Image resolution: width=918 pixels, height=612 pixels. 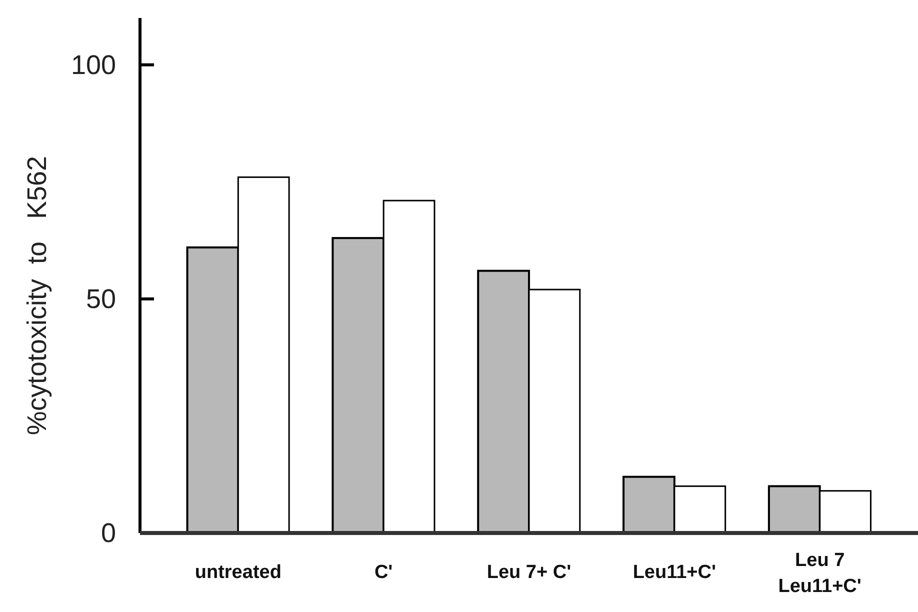 What do you see at coordinates (529, 572) in the screenshot?
I see `x-tick-label: Leu 7+ C'` at bounding box center [529, 572].